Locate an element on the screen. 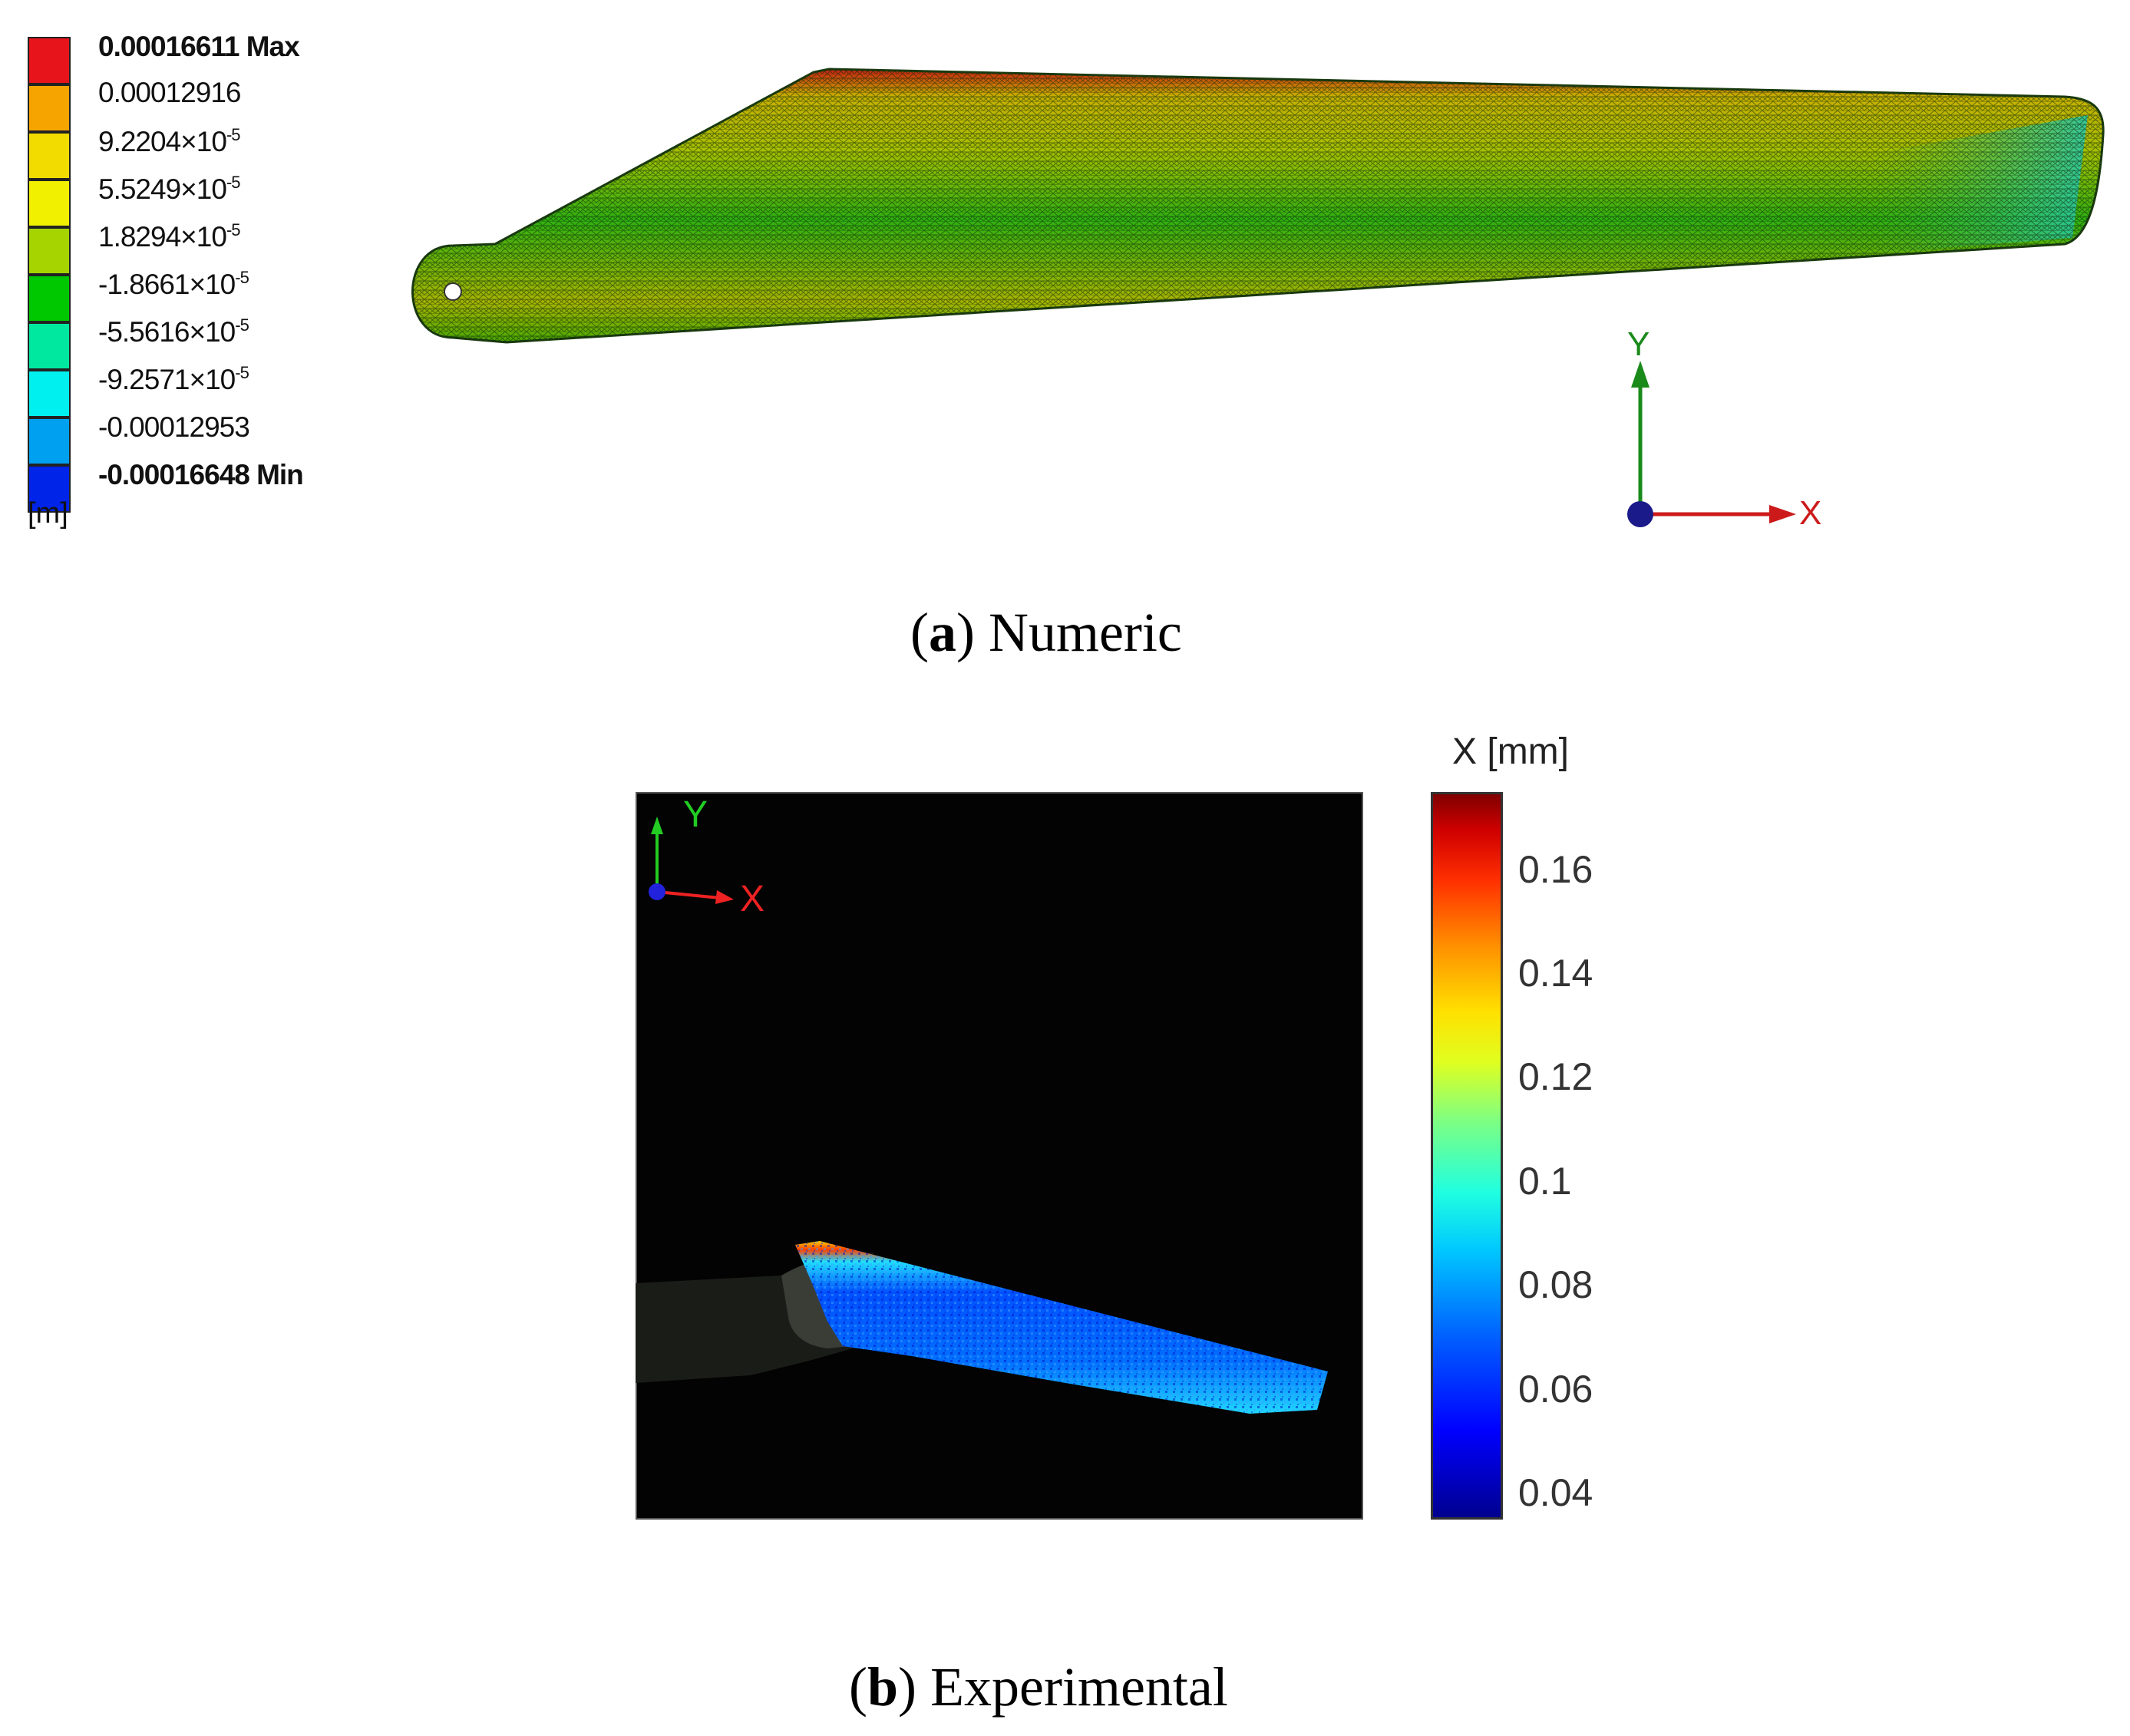 Image resolution: width=2130 pixels, height=1736 pixels. axis-triad-experimental is located at coordinates (691, 860).